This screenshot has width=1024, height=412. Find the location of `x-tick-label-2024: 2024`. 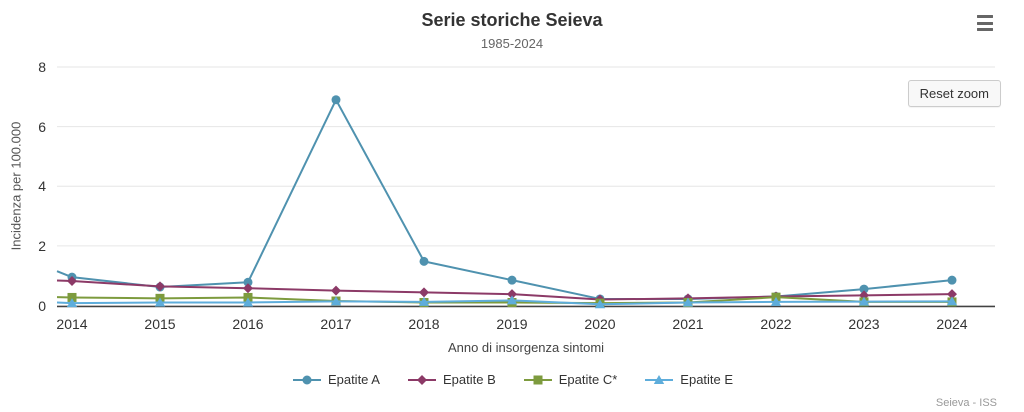

x-tick-label-2024: 2024 is located at coordinates (952, 324).